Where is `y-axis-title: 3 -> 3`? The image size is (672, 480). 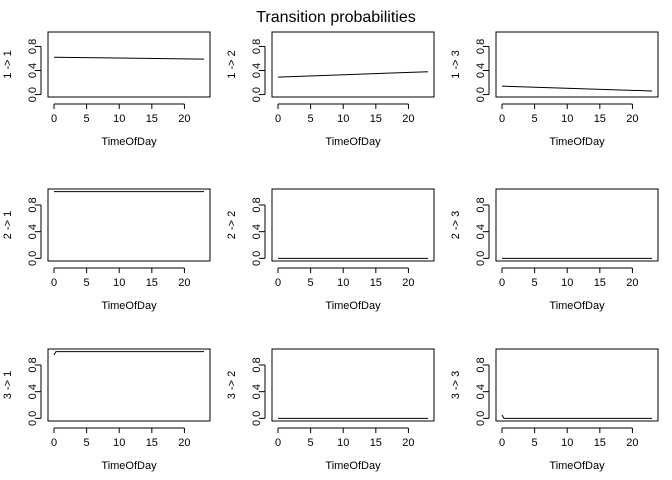 y-axis-title: 3 -> 3 is located at coordinates (456, 385).